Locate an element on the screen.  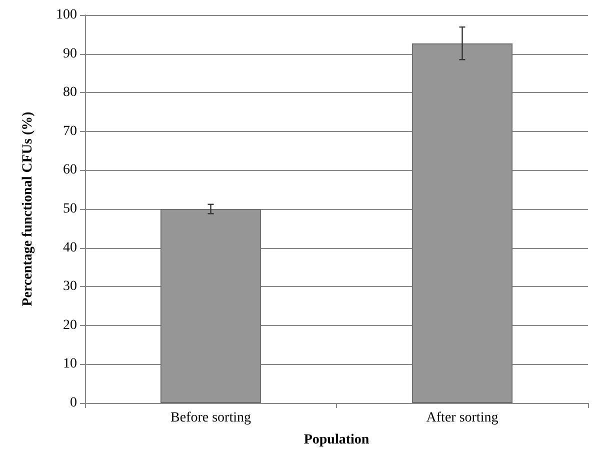
x-tick-label: Before sorting is located at coordinates (210, 418).